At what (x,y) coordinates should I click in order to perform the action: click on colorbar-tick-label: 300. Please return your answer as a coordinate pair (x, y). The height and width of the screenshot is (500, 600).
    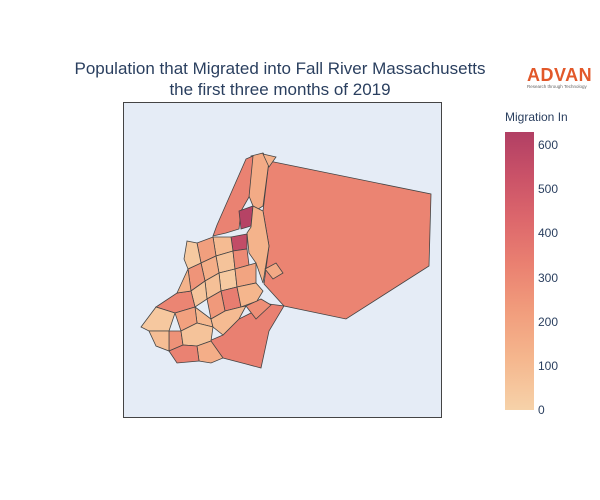
    Looking at the image, I should click on (548, 277).